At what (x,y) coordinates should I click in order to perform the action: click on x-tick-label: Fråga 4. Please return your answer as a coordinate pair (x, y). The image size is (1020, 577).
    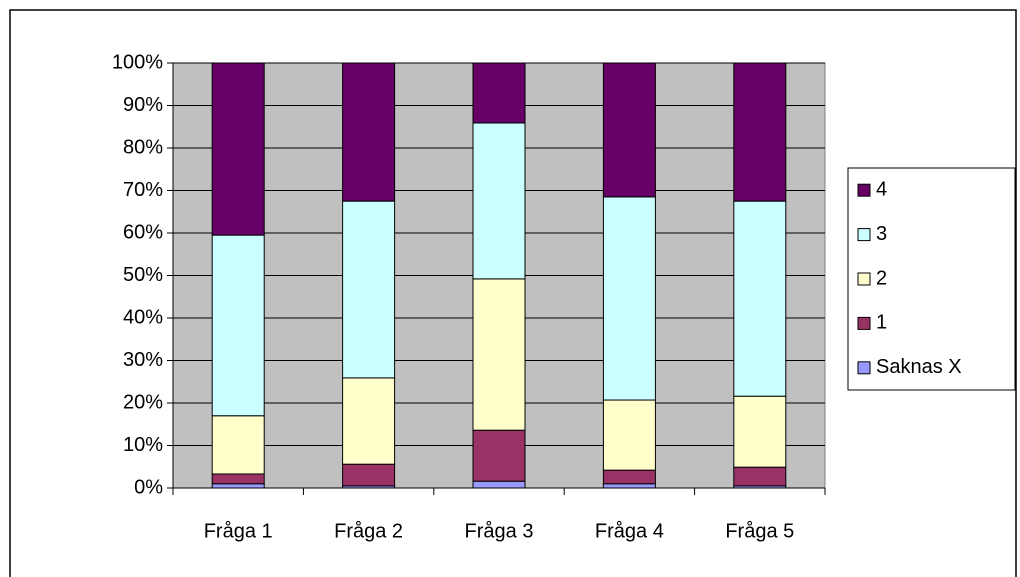
    Looking at the image, I should click on (629, 531).